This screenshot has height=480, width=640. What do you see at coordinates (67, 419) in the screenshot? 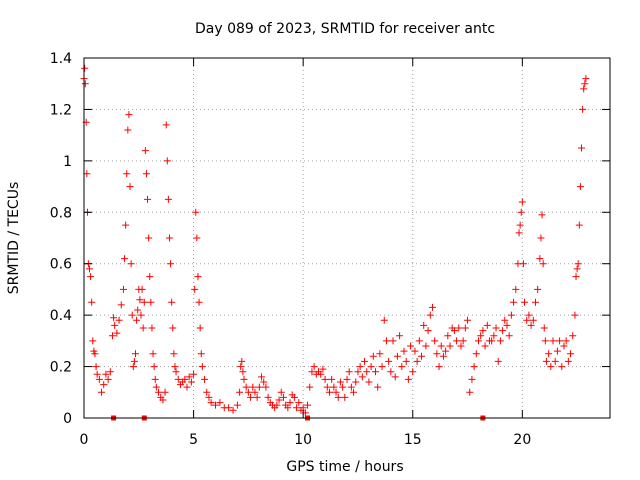
I see `y-tick-label: 0` at bounding box center [67, 419].